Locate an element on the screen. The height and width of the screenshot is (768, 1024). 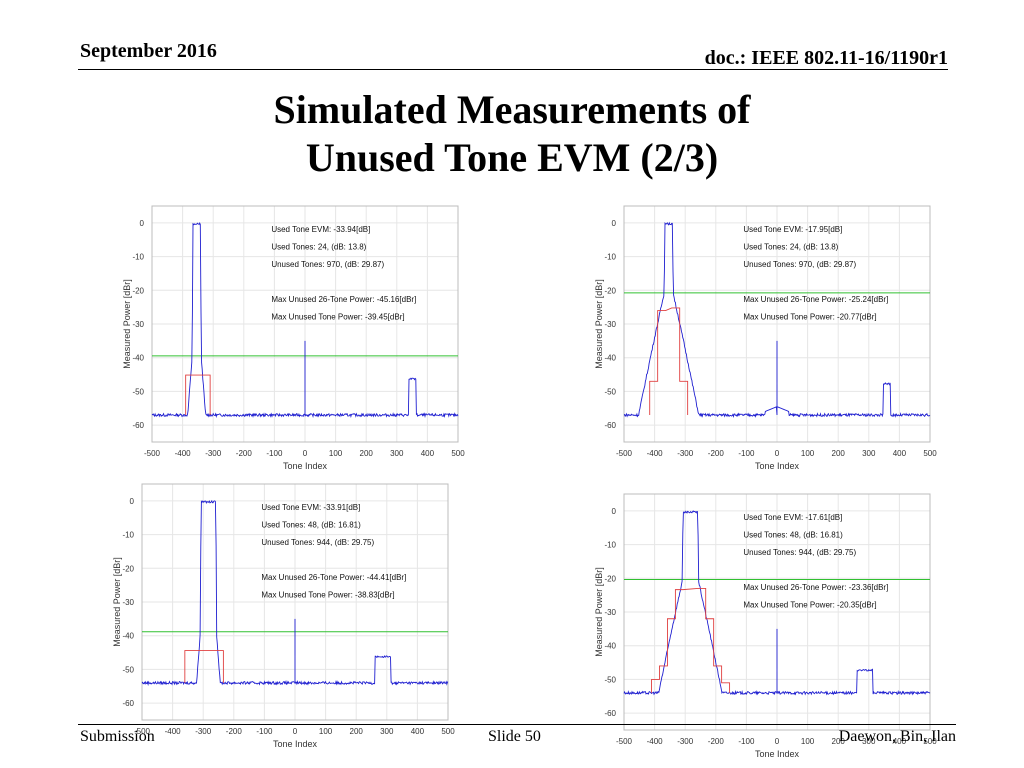
header-rule is located at coordinates (513, 69).